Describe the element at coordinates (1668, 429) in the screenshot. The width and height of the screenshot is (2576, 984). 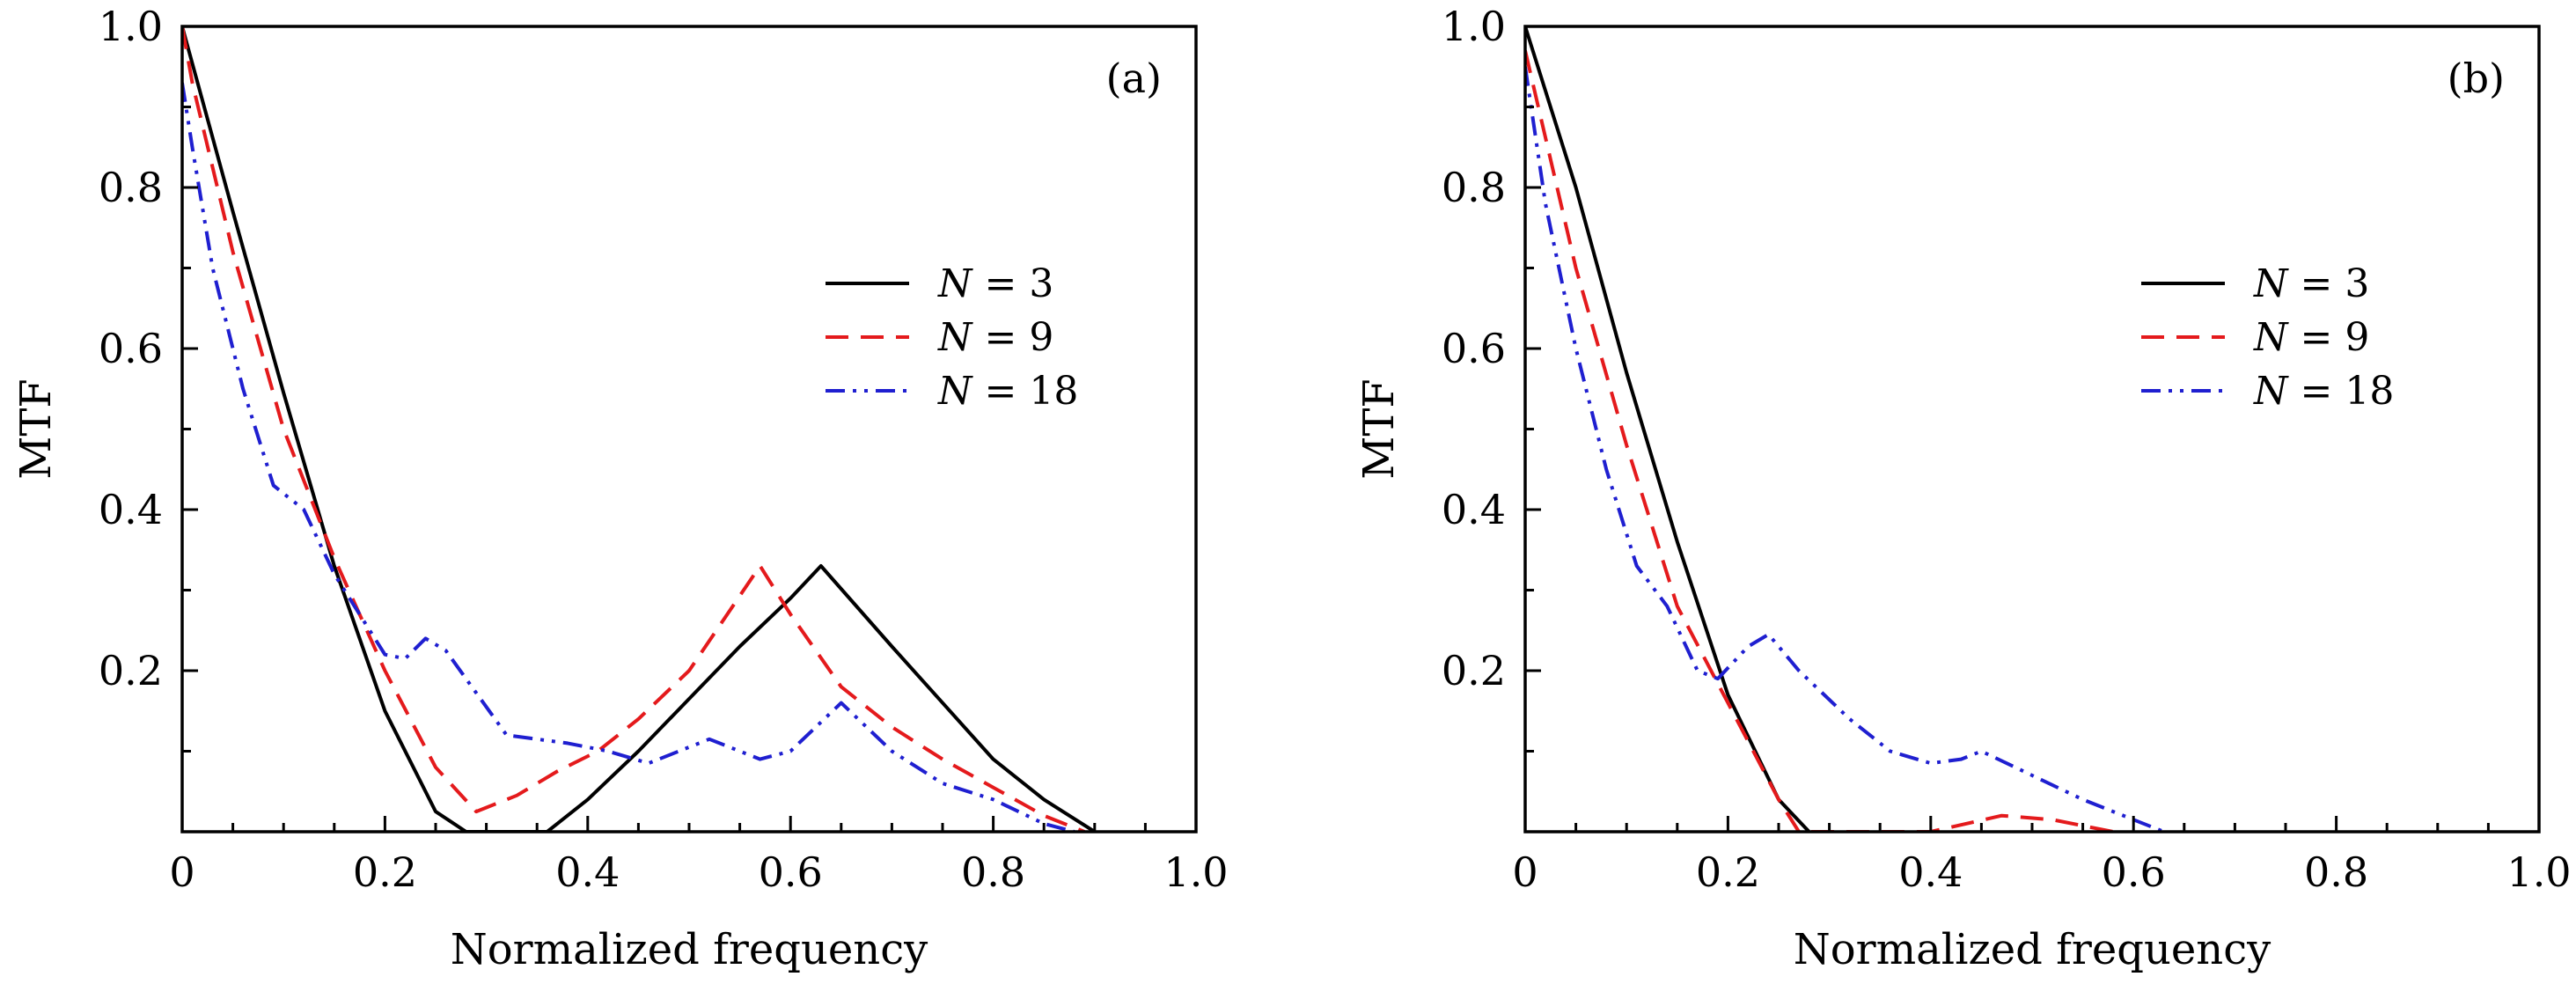
I see `series-line-n3` at that location.